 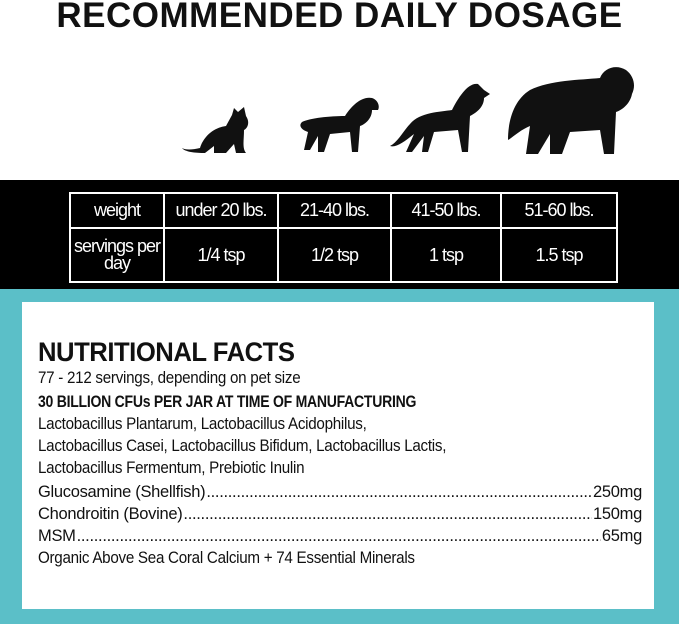 What do you see at coordinates (559, 255) in the screenshot?
I see `servings-cell: 1.5 tsp` at bounding box center [559, 255].